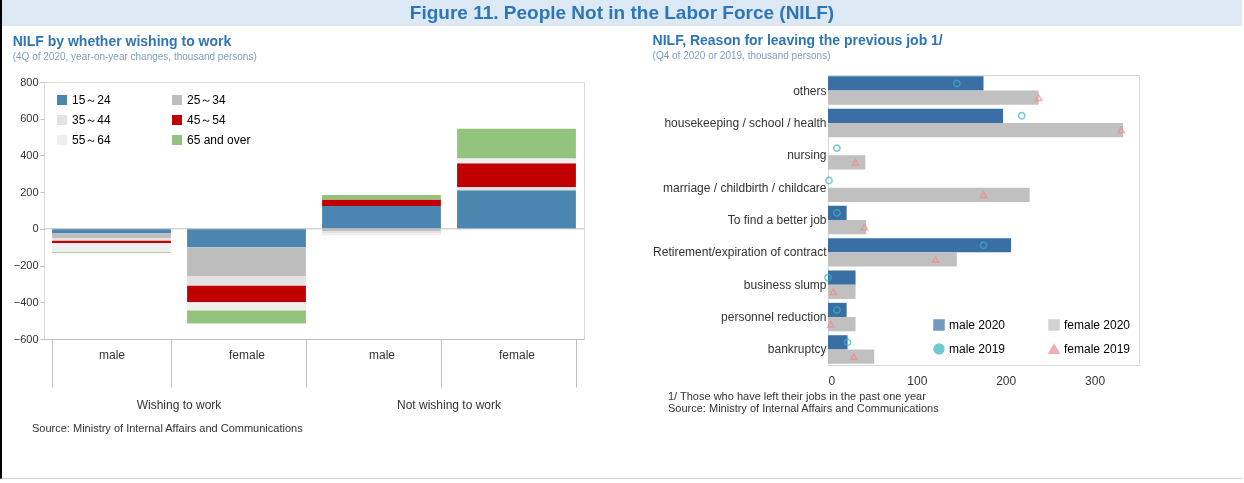 Image resolution: width=1244 pixels, height=483 pixels. Describe the element at coordinates (745, 122) in the screenshot. I see `y-tick-label: housekeeping / school / health` at that location.